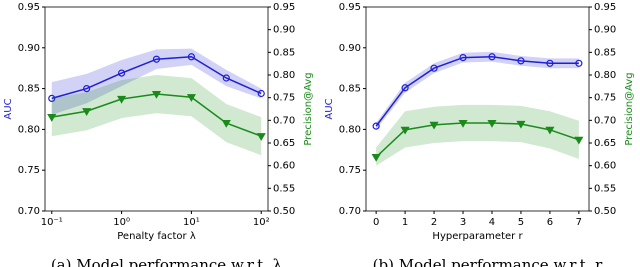 This screenshot has width=640, height=267. I want to click on x-tick-label: 3, so click(463, 222).